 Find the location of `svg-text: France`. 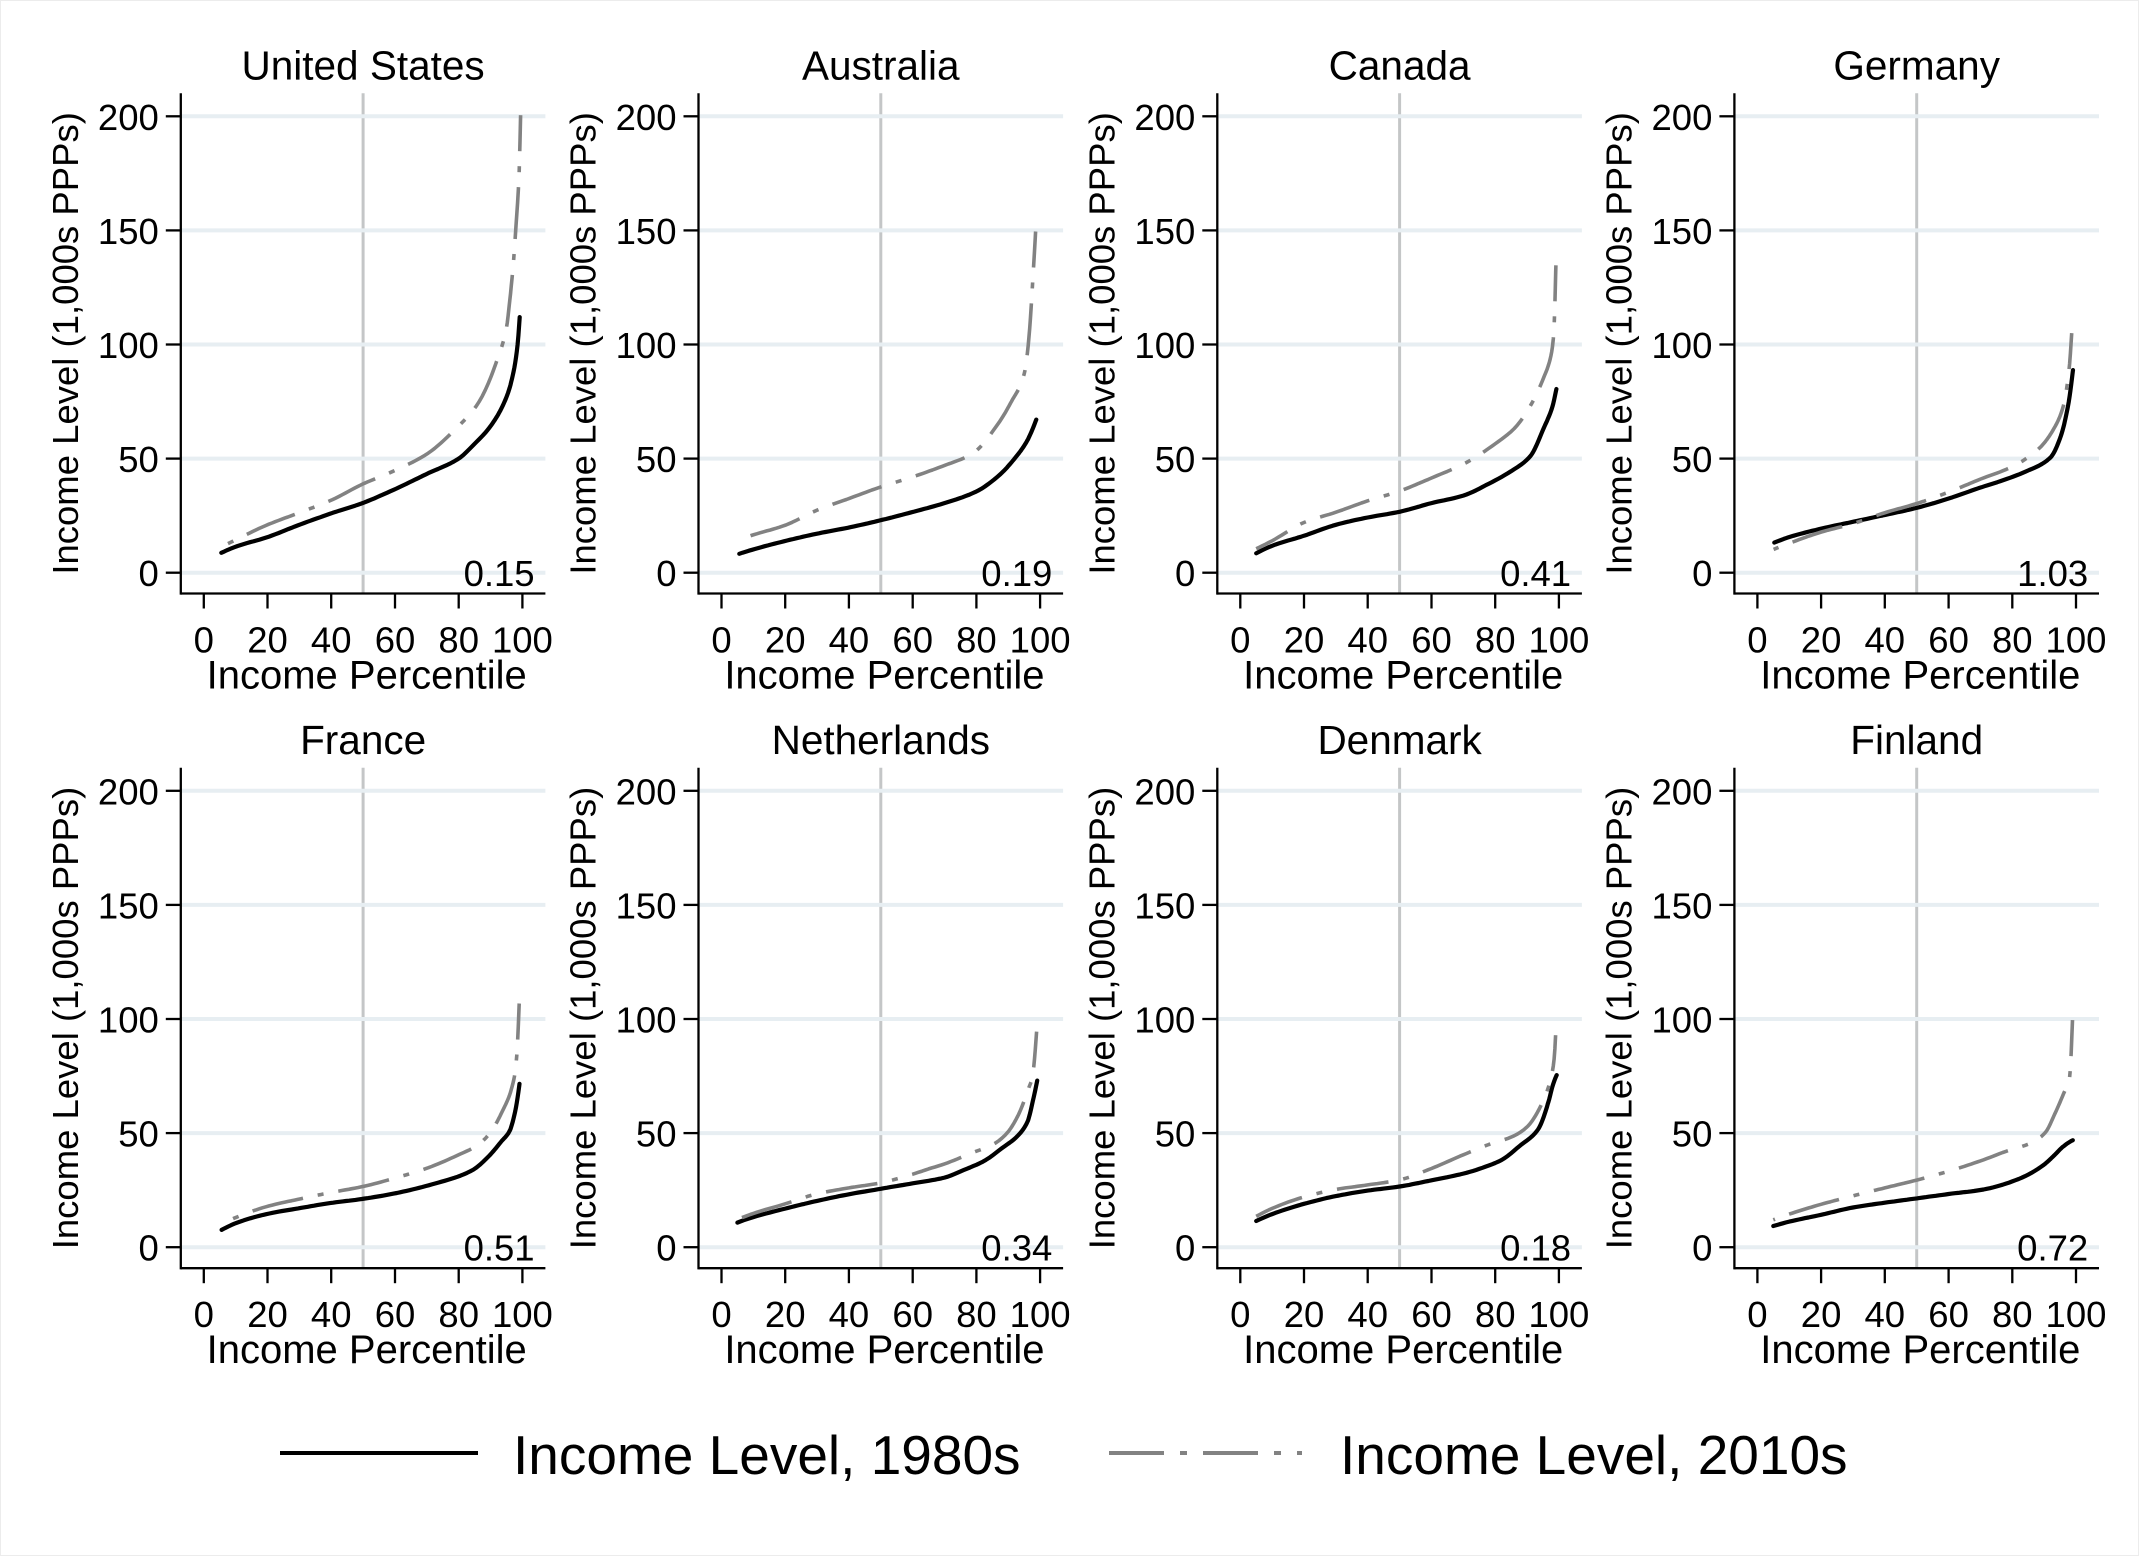

svg-text: France is located at coordinates (363, 740).